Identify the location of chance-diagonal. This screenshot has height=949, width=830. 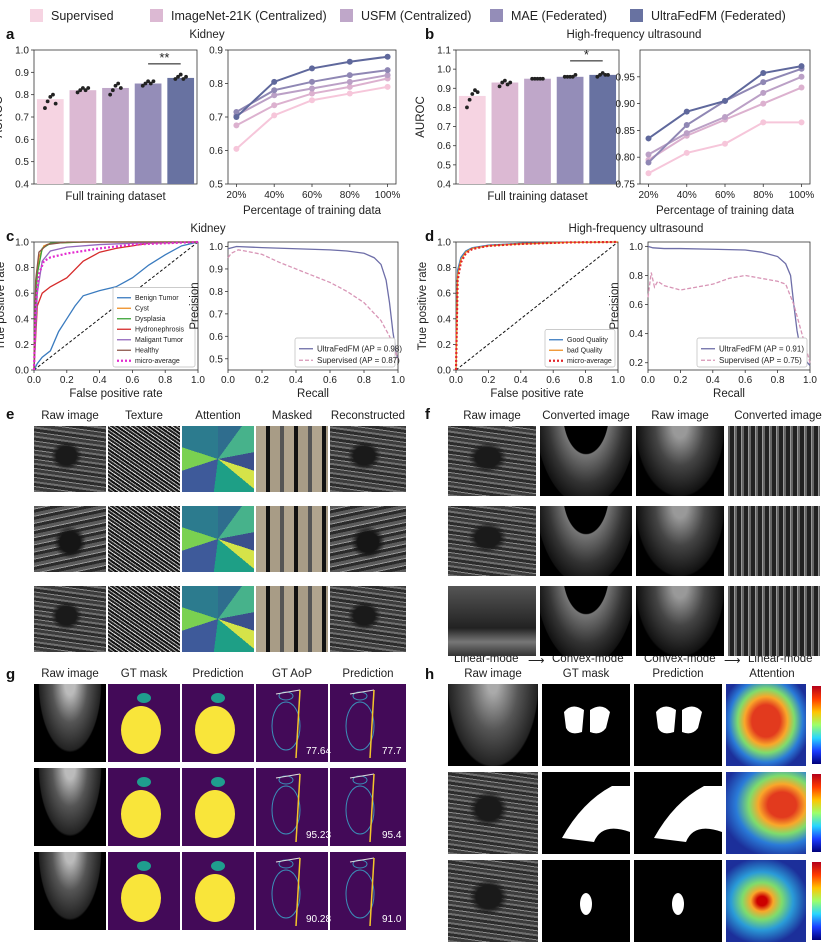
(537, 306).